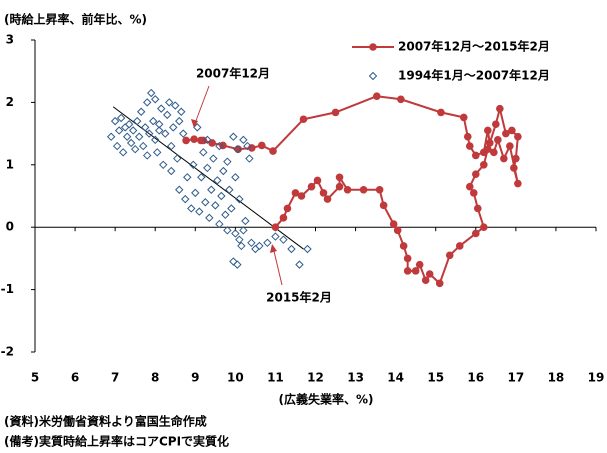 Image resolution: width=607 pixels, height=453 pixels. Describe the element at coordinates (105, 421) in the screenshot. I see `note: (資料)米労働省資料より富国生命作成` at that location.